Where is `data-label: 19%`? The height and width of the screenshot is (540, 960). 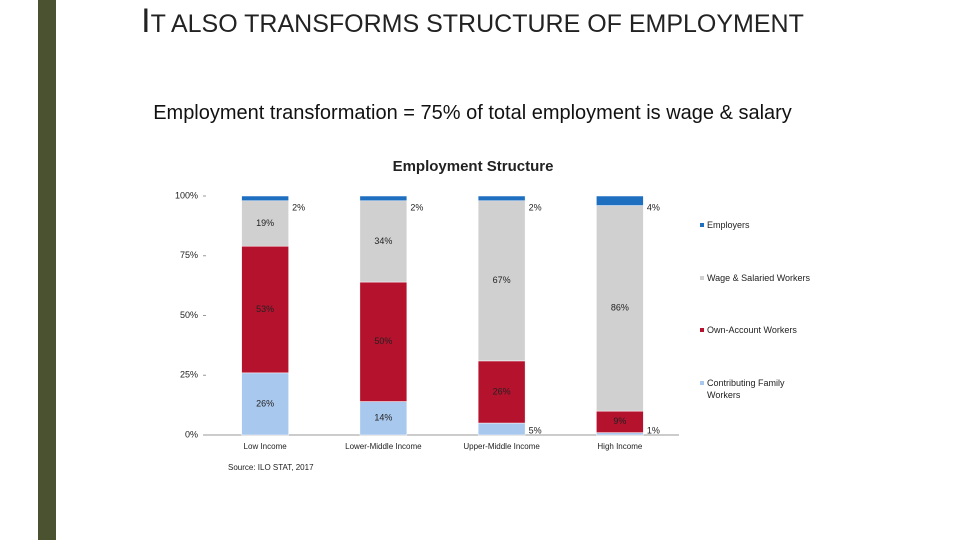 data-label: 19% is located at coordinates (265, 223).